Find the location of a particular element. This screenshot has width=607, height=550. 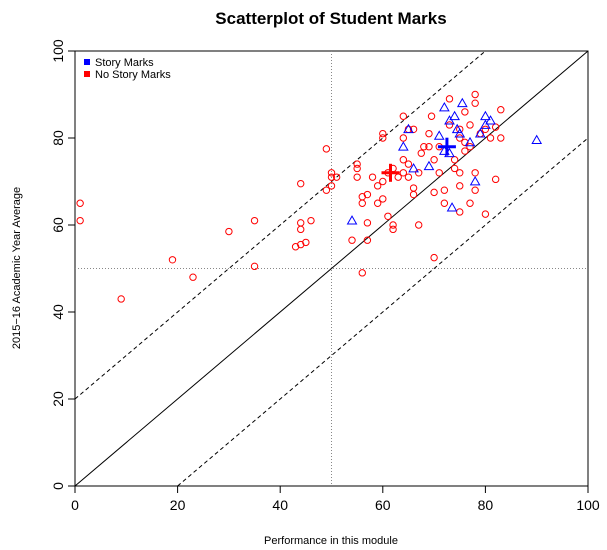

x-axis: 0 20 40 60 80 100 is located at coordinates (335, 499).